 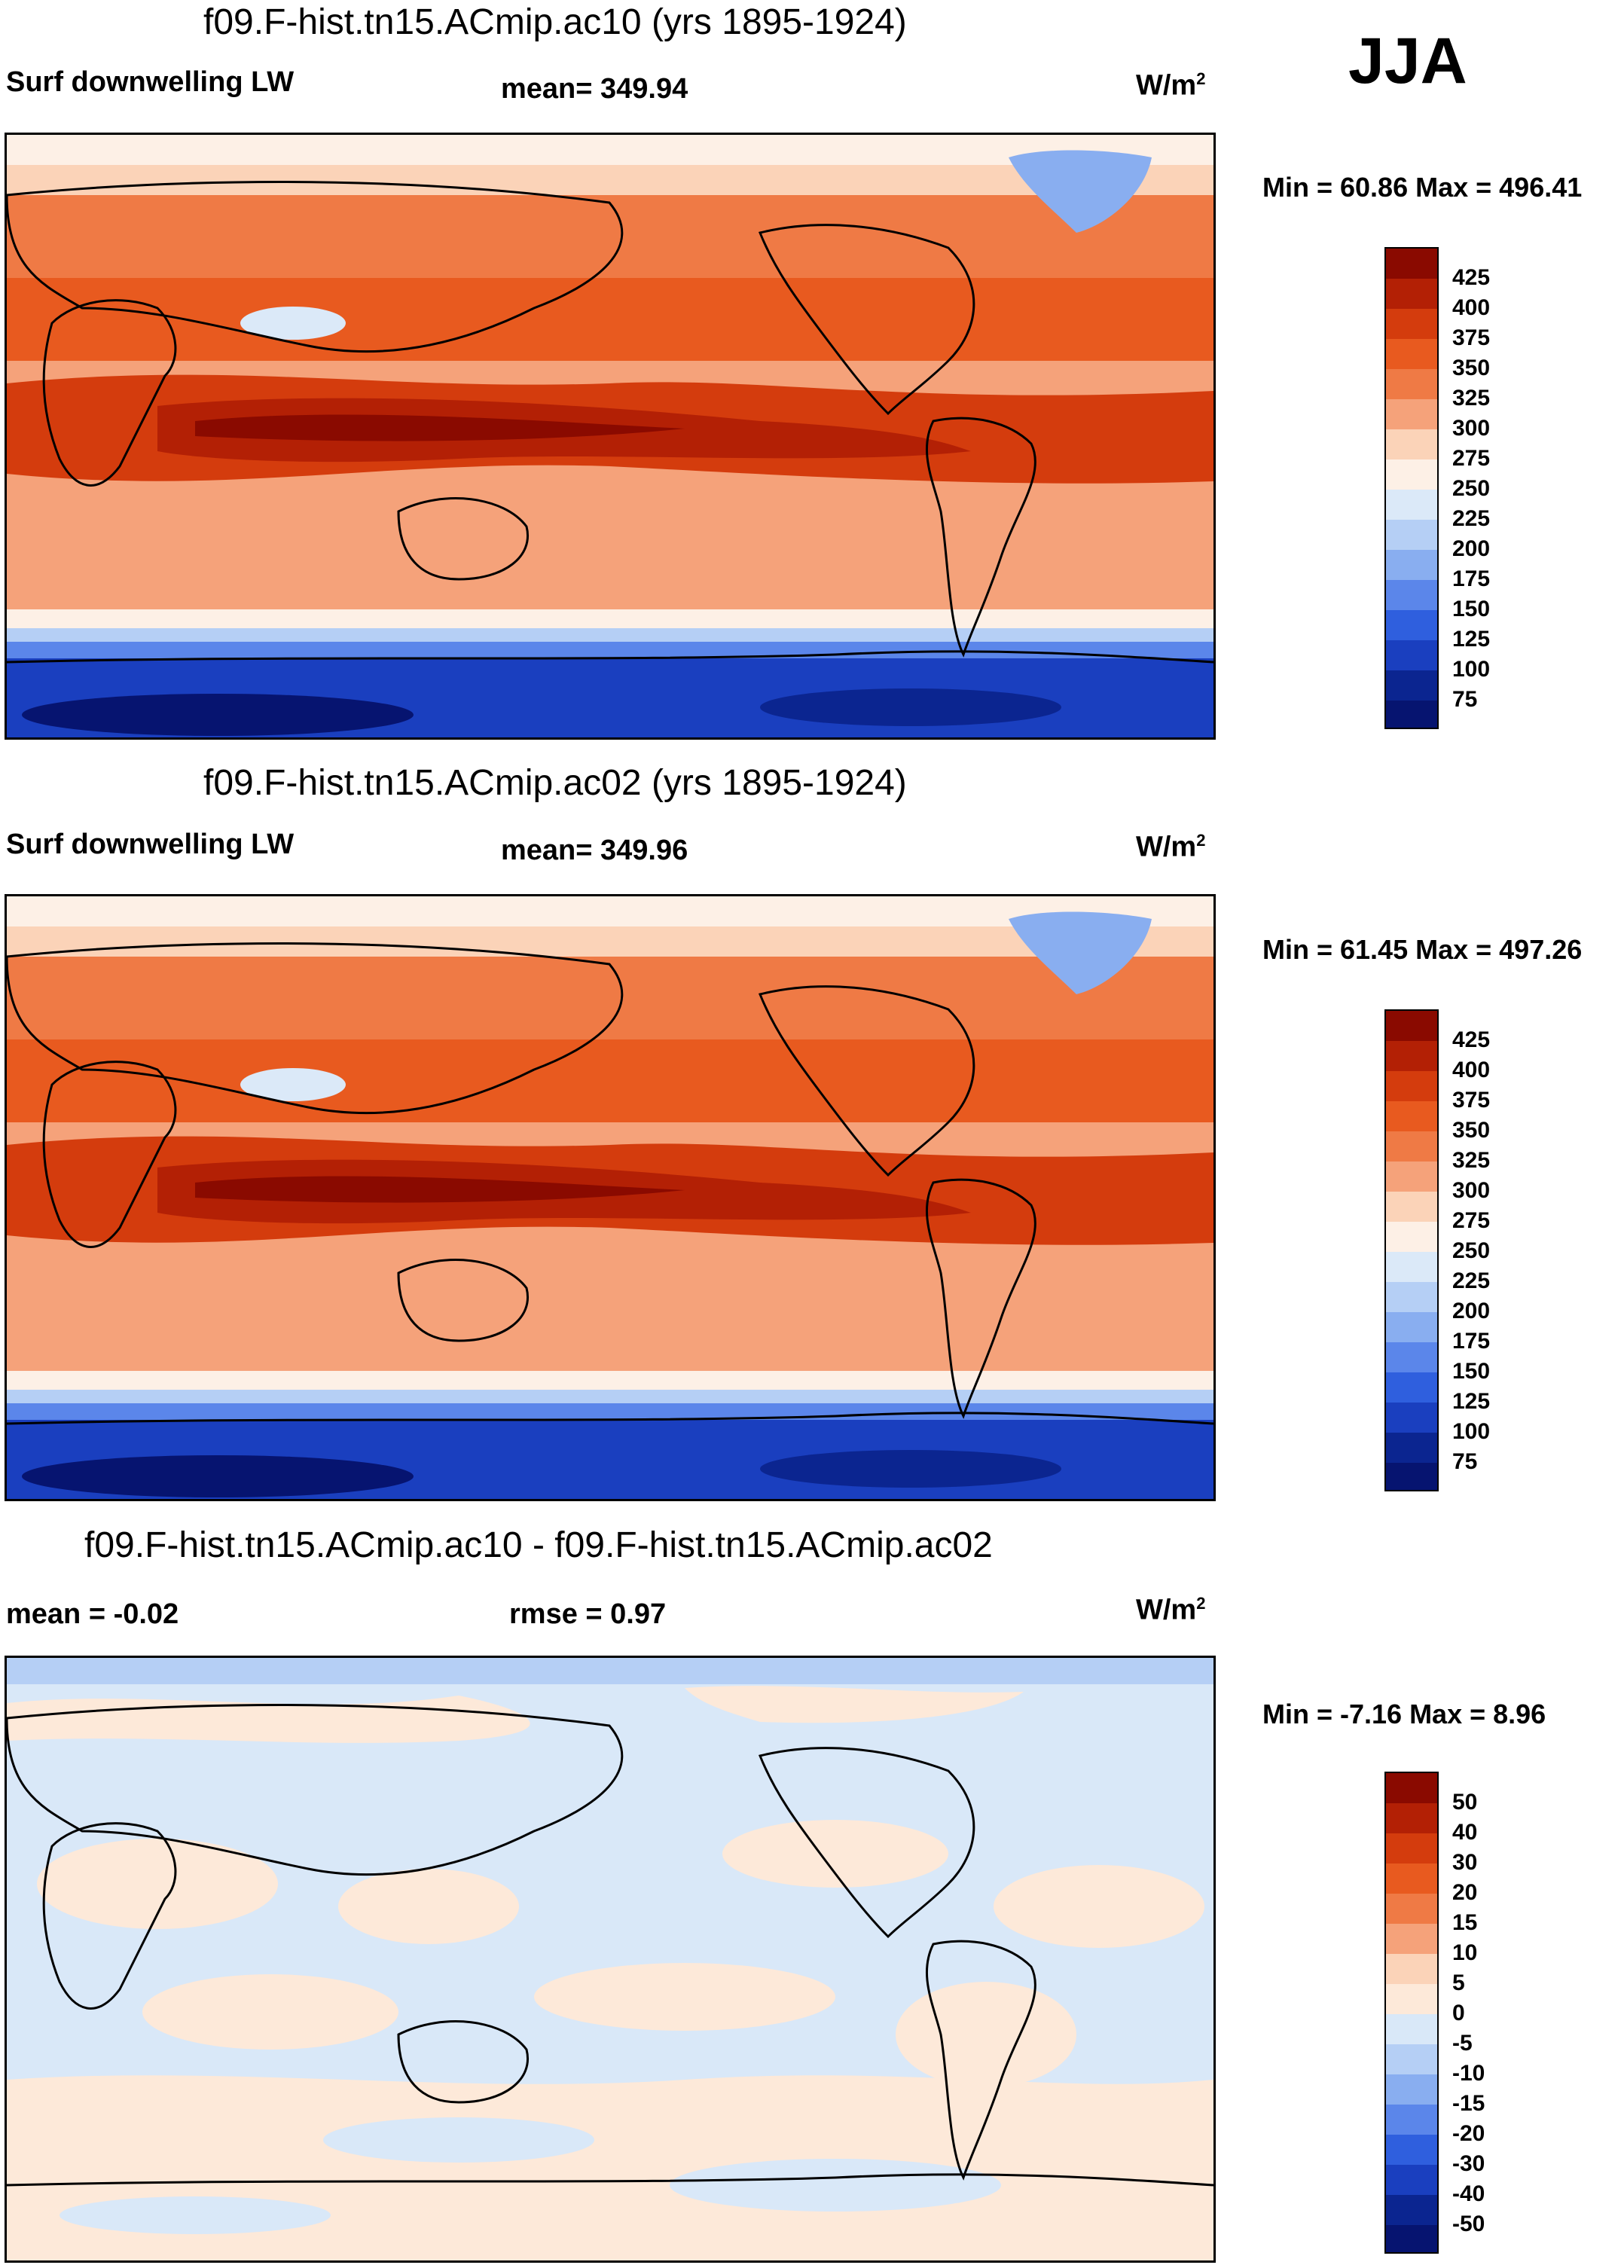 What do you see at coordinates (1411, 2013) in the screenshot?
I see `panel3-colorbar` at bounding box center [1411, 2013].